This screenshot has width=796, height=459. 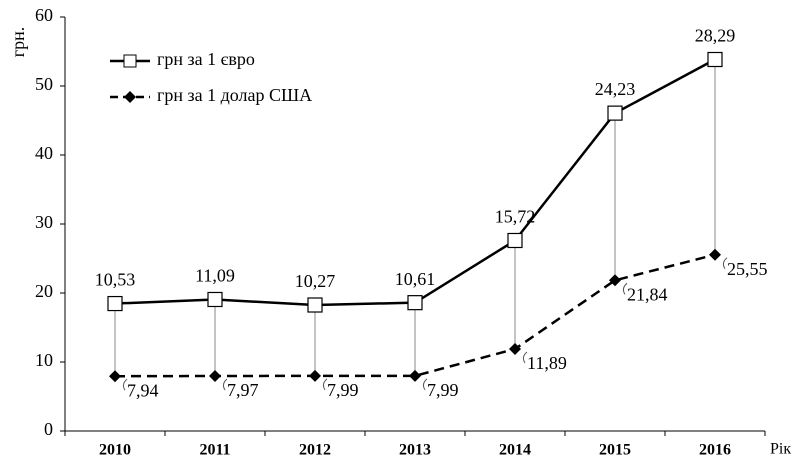 I want to click on y-tick-label: 10, so click(x=44, y=360).